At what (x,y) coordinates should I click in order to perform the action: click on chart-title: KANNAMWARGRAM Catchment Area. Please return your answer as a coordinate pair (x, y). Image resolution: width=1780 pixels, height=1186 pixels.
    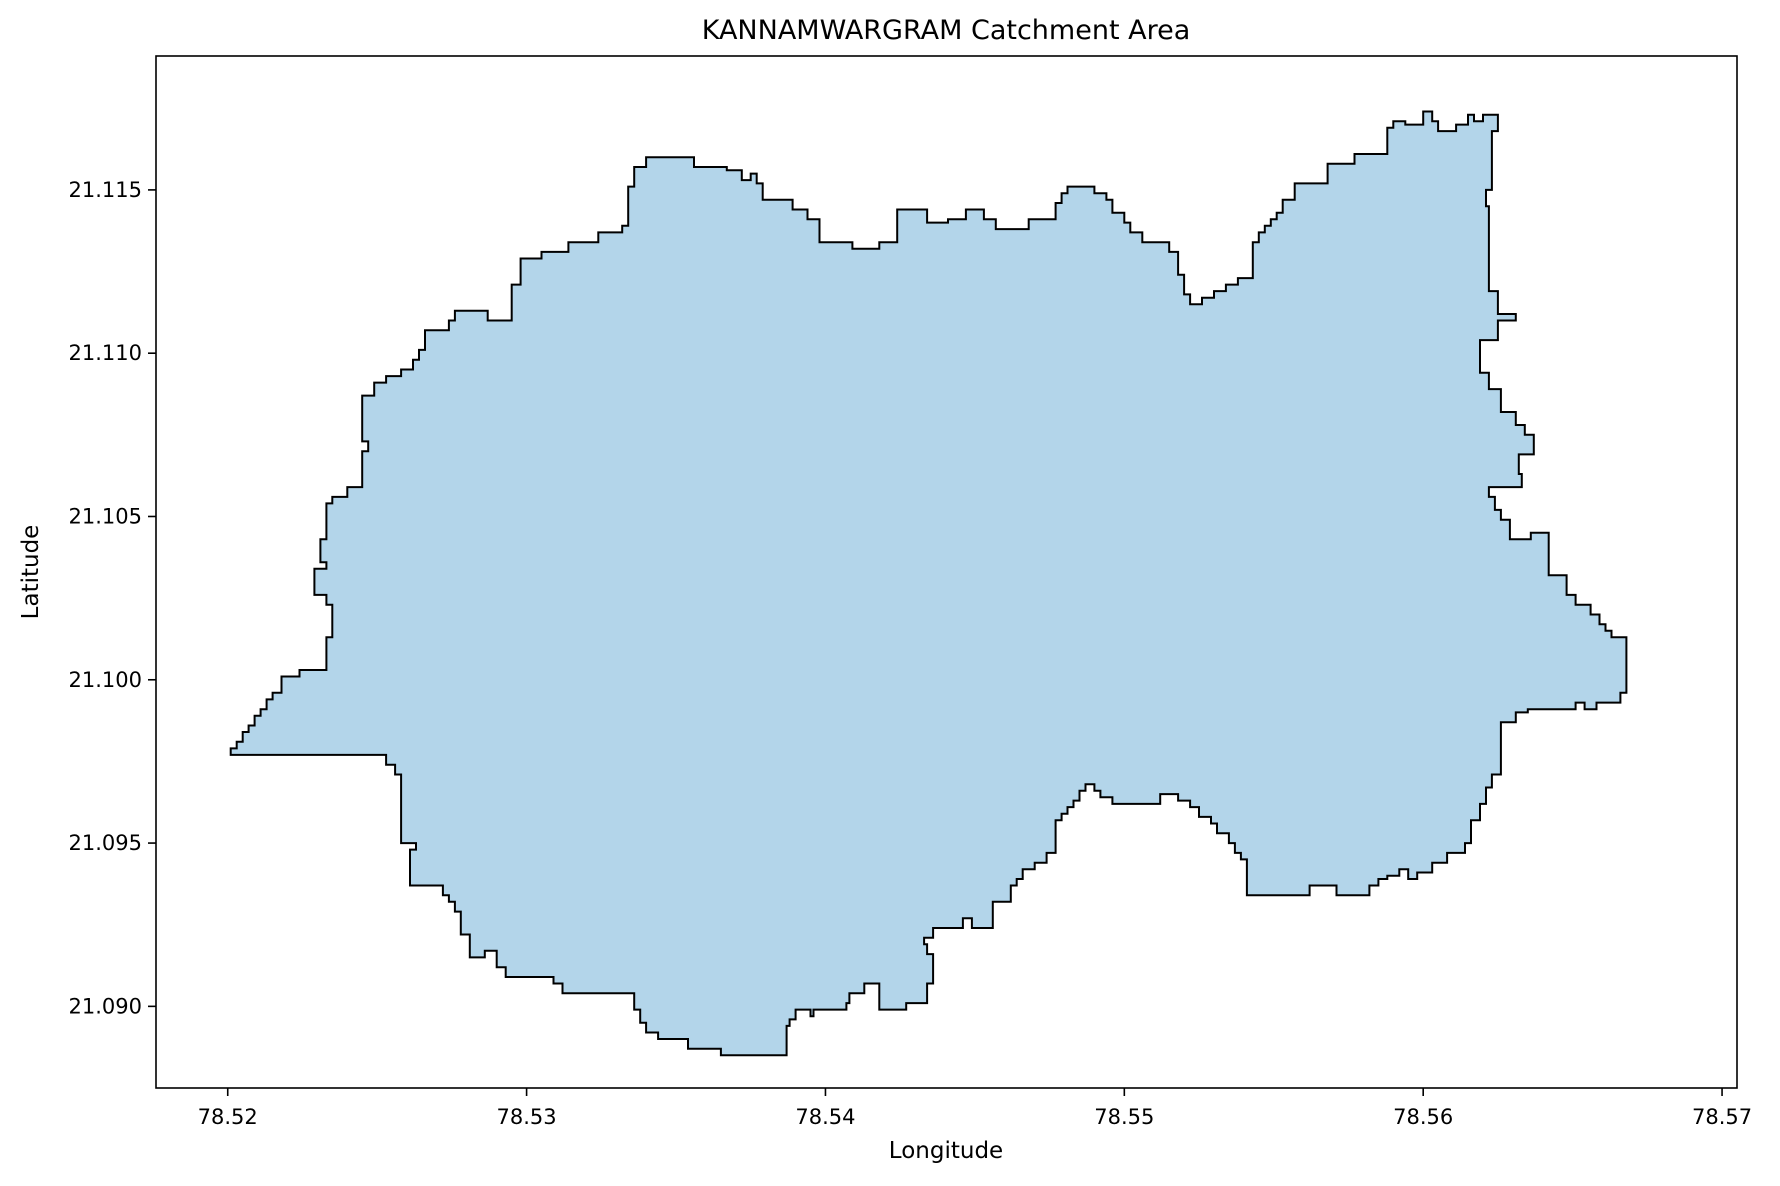
    Looking at the image, I should click on (946, 30).